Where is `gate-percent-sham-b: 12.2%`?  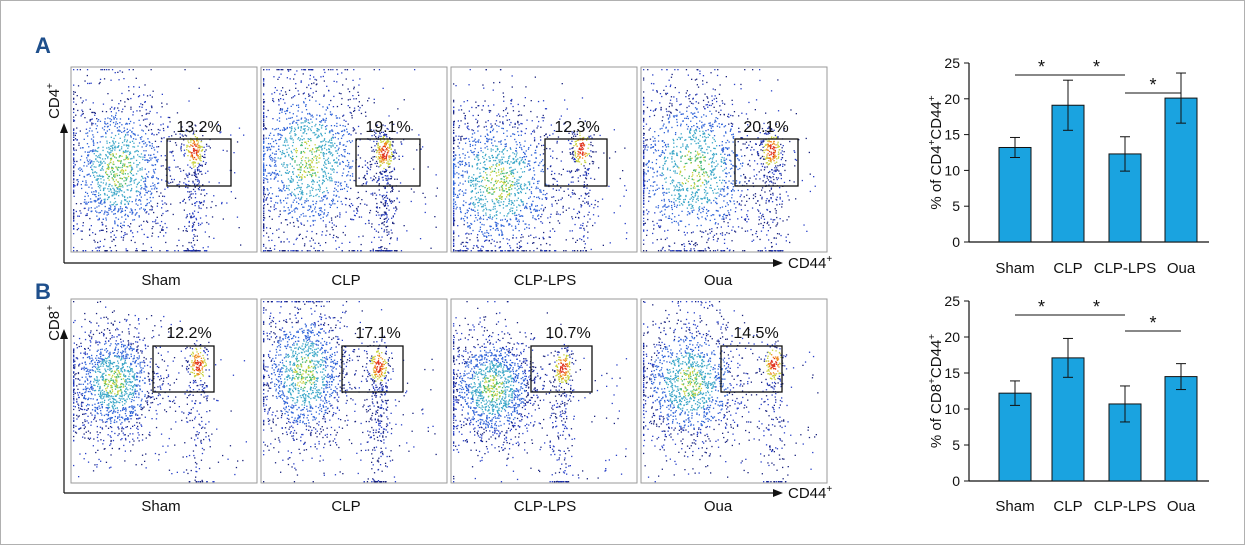 gate-percent-sham-b: 12.2% is located at coordinates (188, 333).